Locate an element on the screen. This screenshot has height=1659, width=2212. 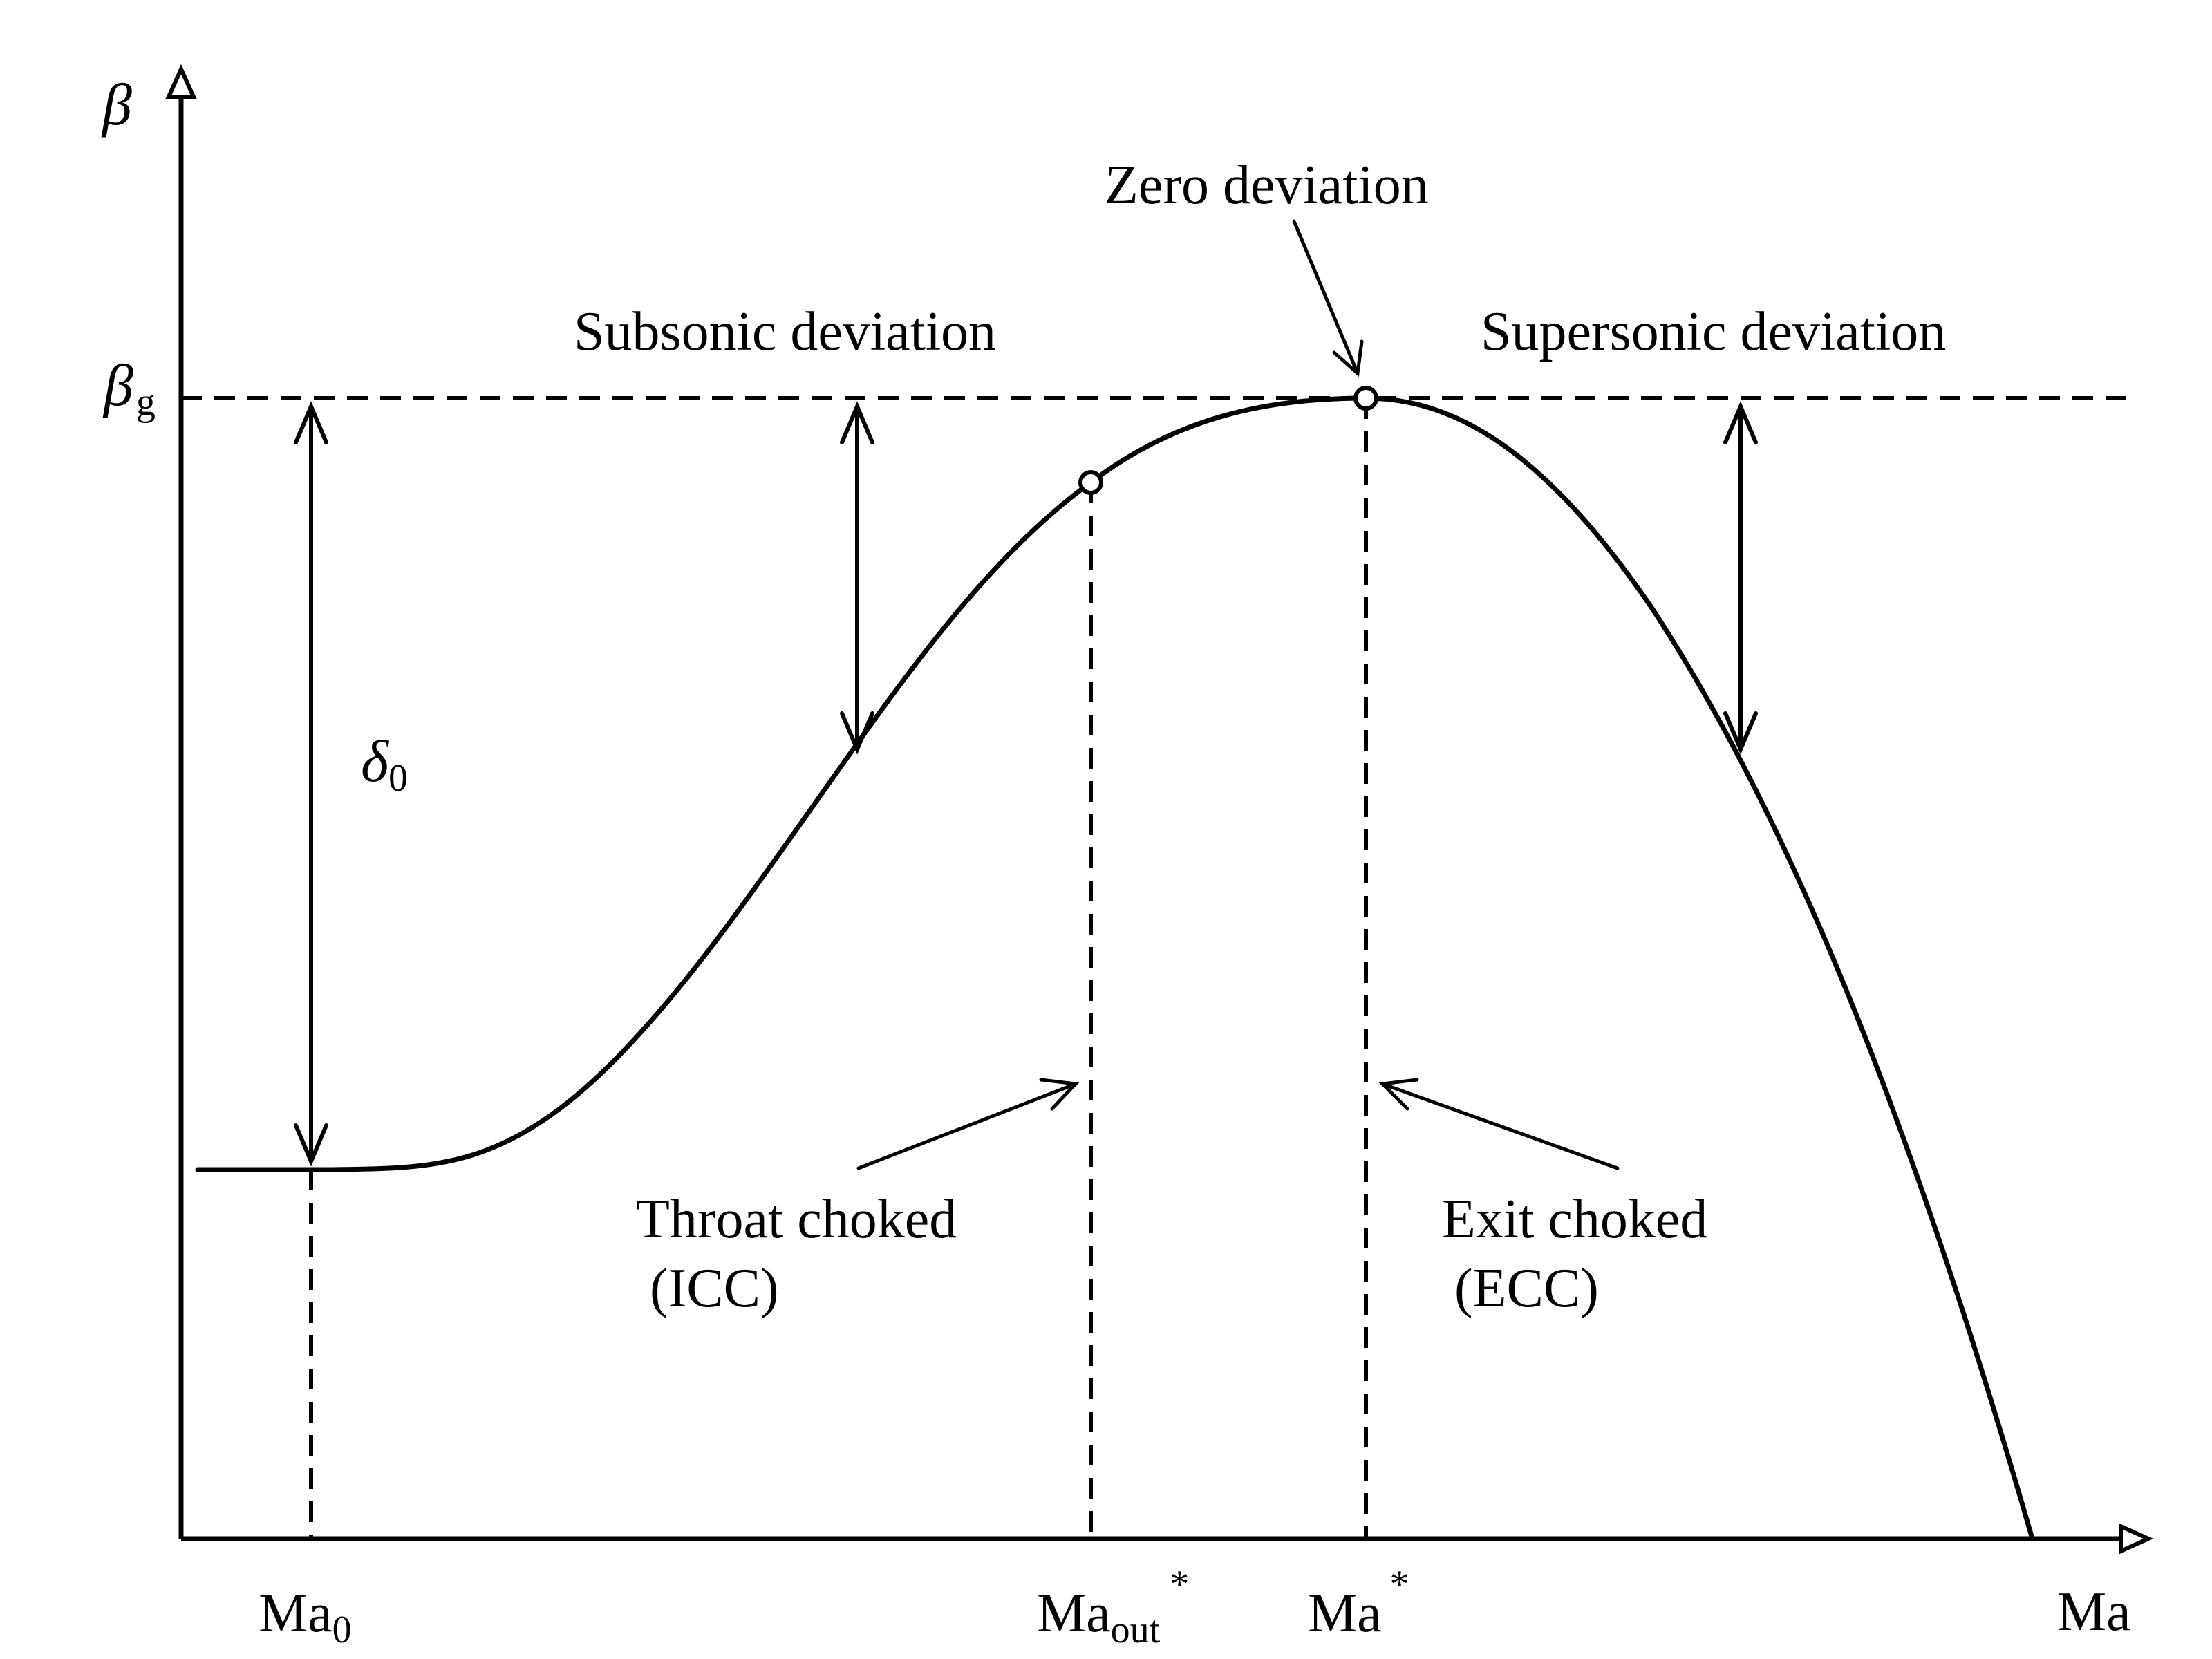
subsonic-arrow is located at coordinates (857, 578).